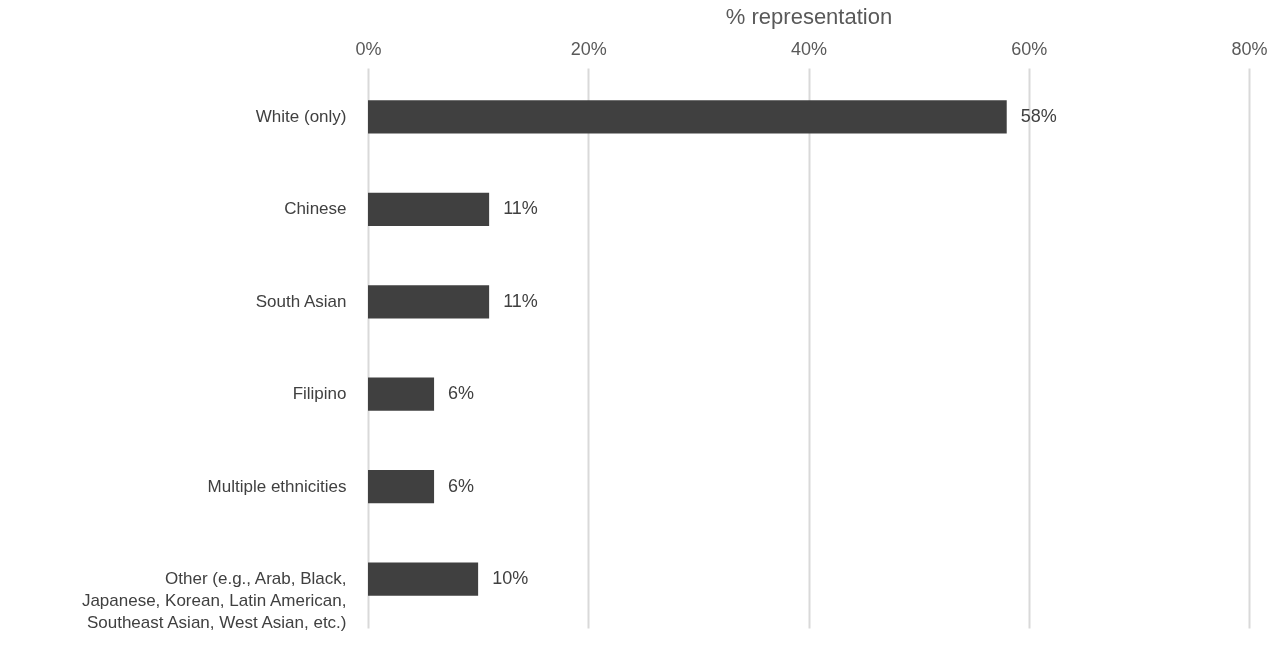 The image size is (1277, 651). Describe the element at coordinates (510, 578) in the screenshot. I see `data-label: 10%` at that location.